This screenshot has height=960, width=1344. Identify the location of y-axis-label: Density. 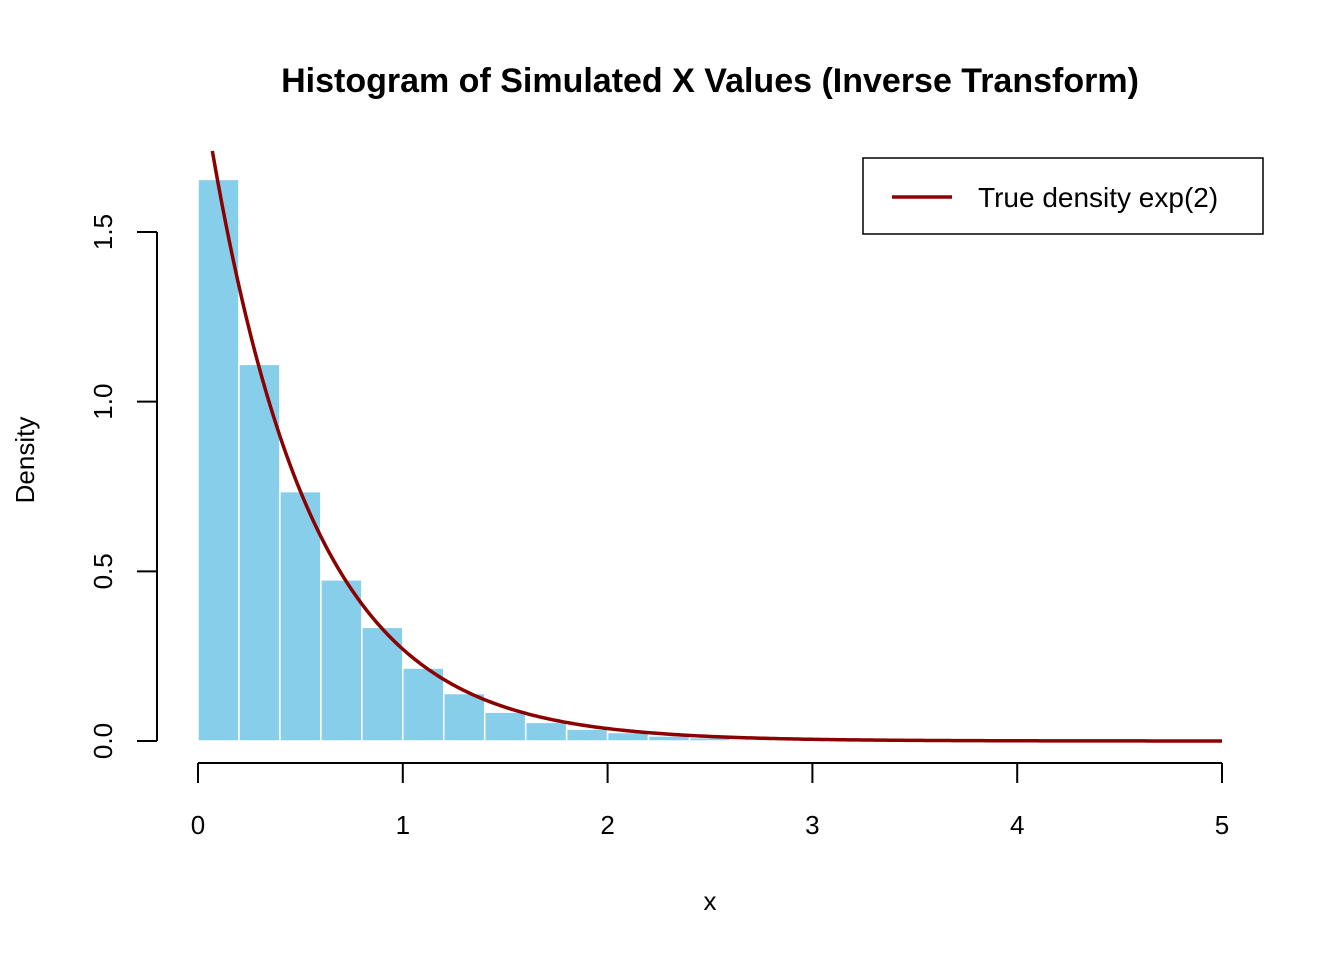
(25, 460).